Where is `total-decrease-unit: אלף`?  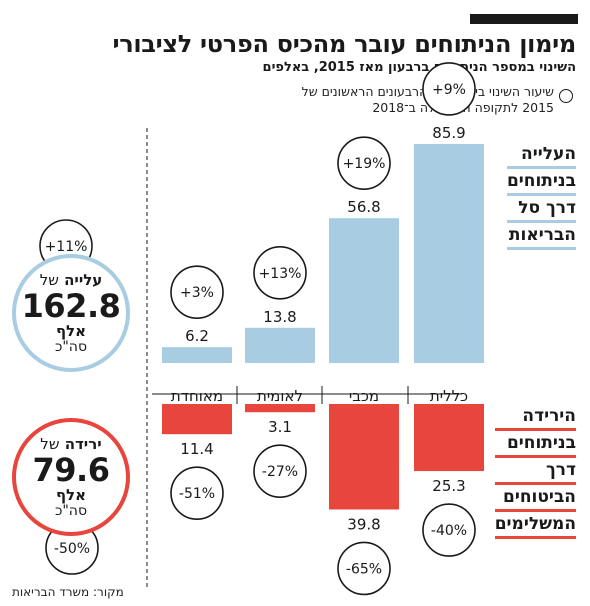
total-decrease-unit: אלף is located at coordinates (71, 495).